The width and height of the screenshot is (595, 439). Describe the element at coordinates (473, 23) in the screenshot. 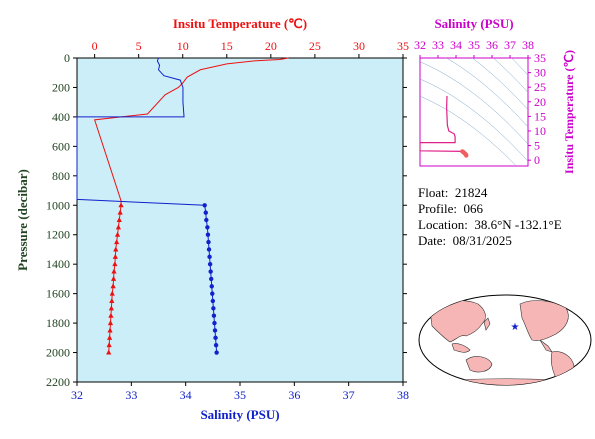

I see `ts-top-axis-title: Salinity (PSU)` at that location.